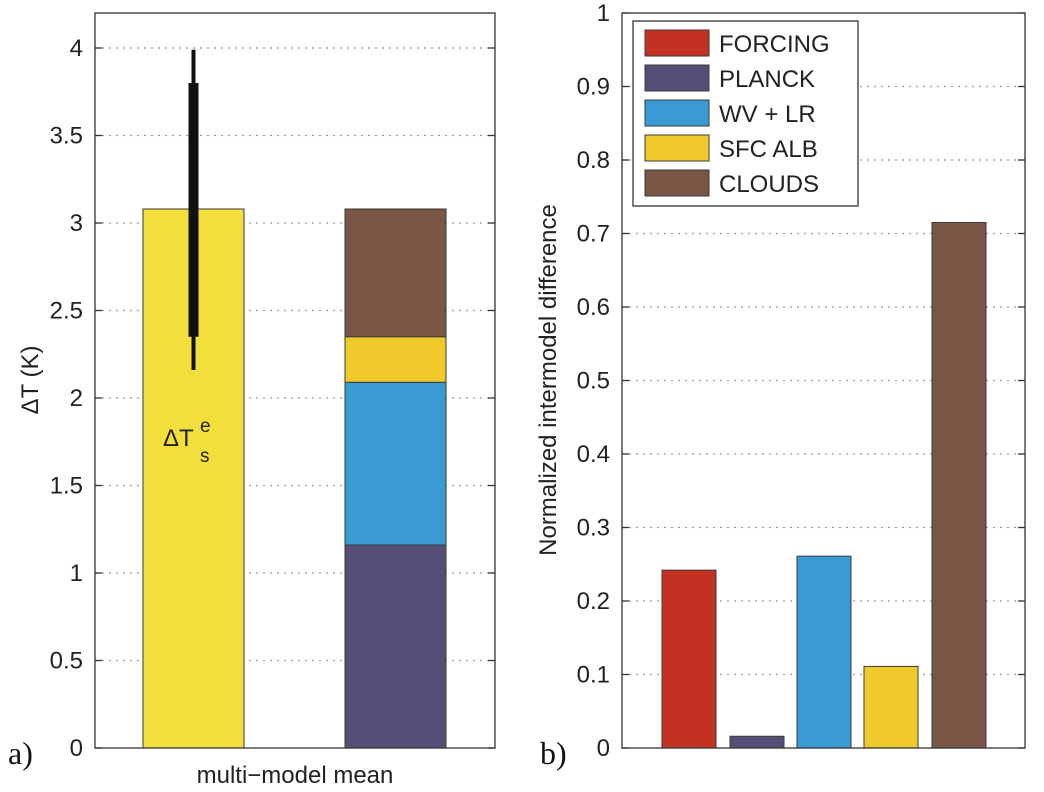 The width and height of the screenshot is (1044, 792). What do you see at coordinates (774, 44) in the screenshot?
I see `legend-label: FORCING` at bounding box center [774, 44].